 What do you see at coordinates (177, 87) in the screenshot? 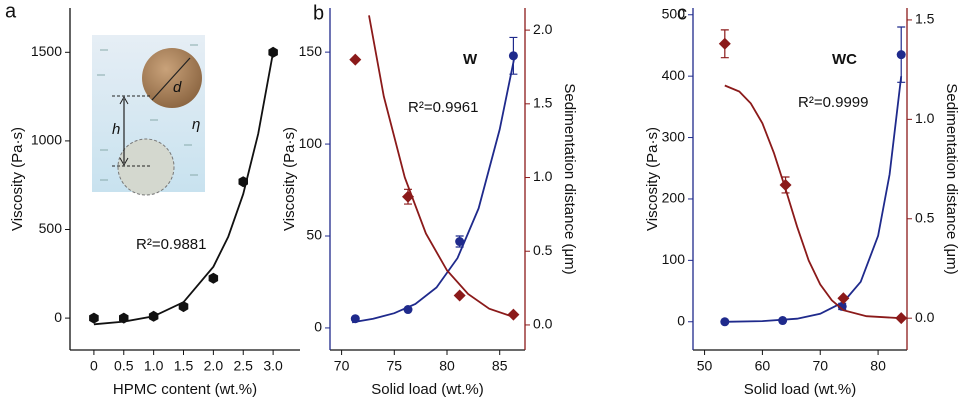
I see `inset-label: d` at bounding box center [177, 87].